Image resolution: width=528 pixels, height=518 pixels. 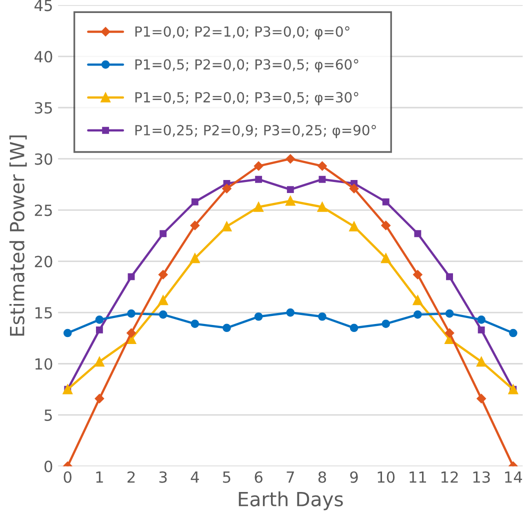 What do you see at coordinates (481, 477) in the screenshot?
I see `x-tick-label: 13` at bounding box center [481, 477].